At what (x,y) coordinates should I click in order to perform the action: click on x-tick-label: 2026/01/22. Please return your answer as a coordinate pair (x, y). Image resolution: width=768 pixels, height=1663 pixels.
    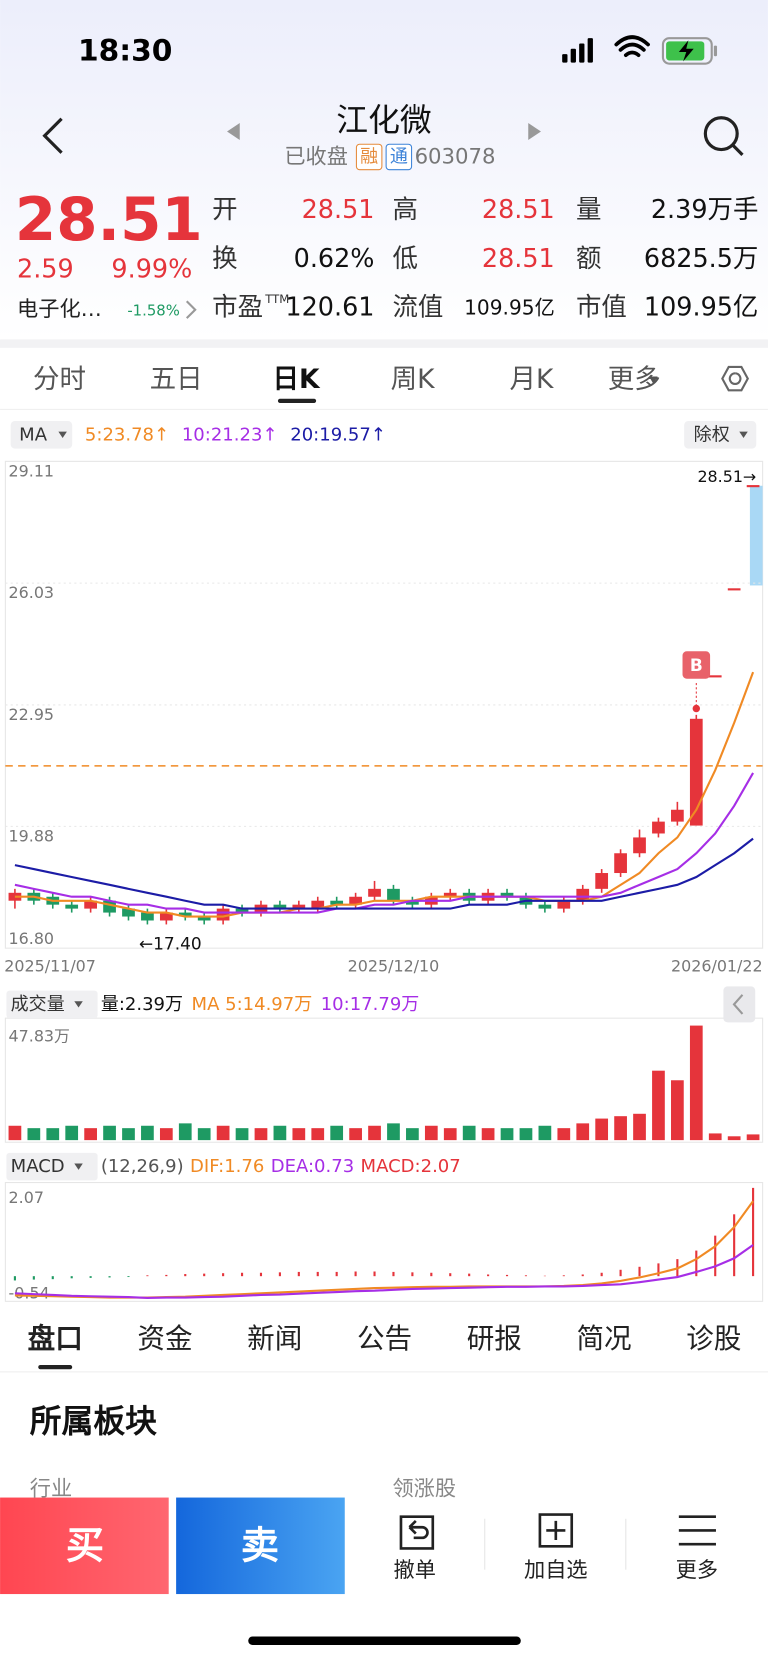
    Looking at the image, I should click on (717, 966).